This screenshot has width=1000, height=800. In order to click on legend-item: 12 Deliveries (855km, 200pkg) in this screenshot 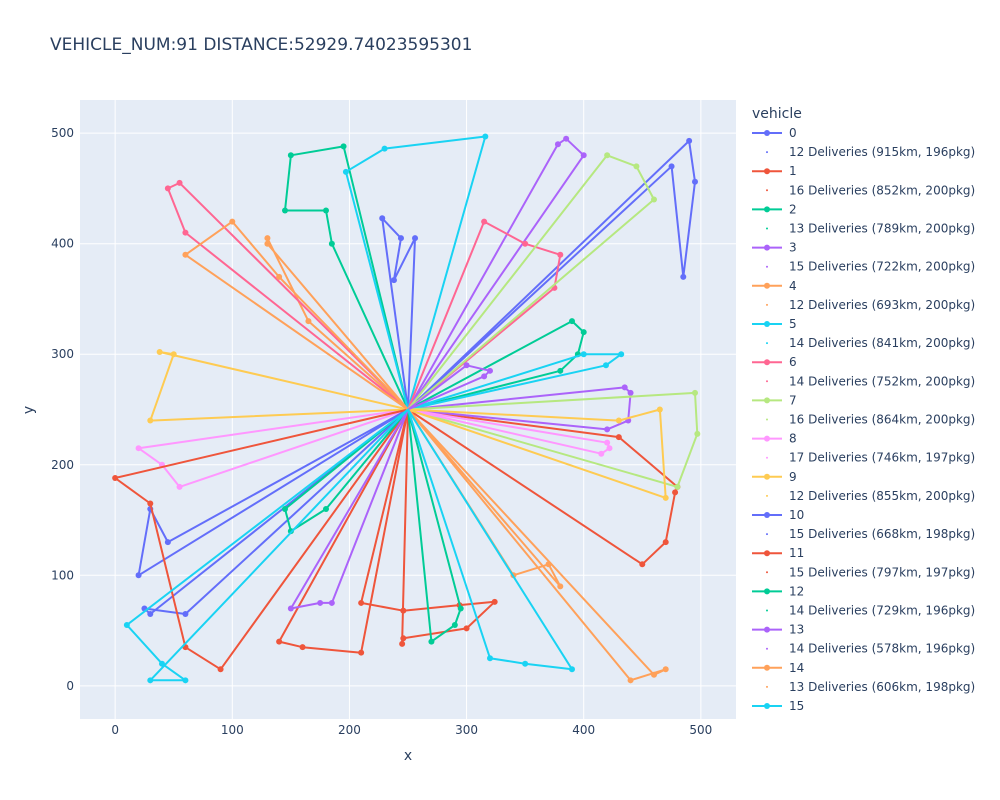, I will do `click(870, 496)`.